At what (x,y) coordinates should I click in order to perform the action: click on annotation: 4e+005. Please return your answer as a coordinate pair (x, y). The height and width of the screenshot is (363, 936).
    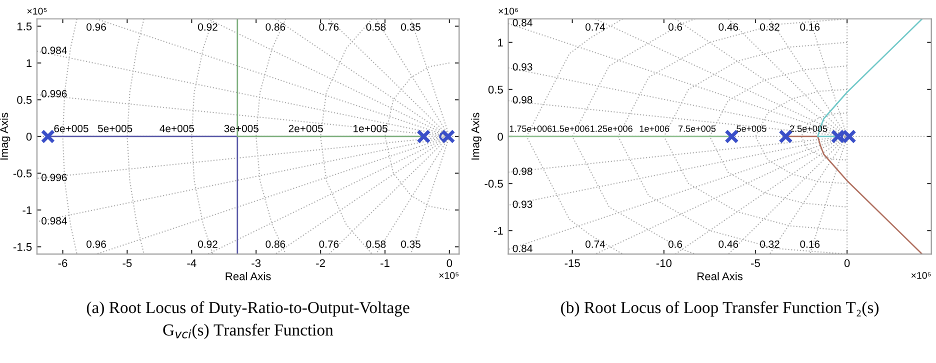
    Looking at the image, I should click on (177, 128).